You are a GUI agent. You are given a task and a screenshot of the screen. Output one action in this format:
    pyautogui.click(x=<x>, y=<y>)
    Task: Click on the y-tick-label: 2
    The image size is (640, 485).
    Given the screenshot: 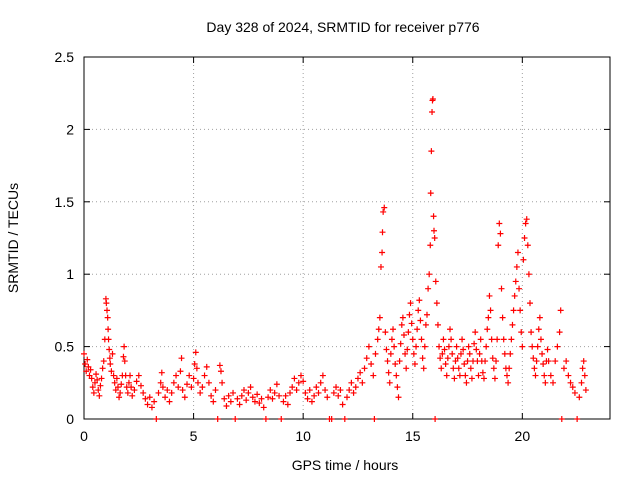 What is the action you would take?
    pyautogui.click(x=70, y=129)
    